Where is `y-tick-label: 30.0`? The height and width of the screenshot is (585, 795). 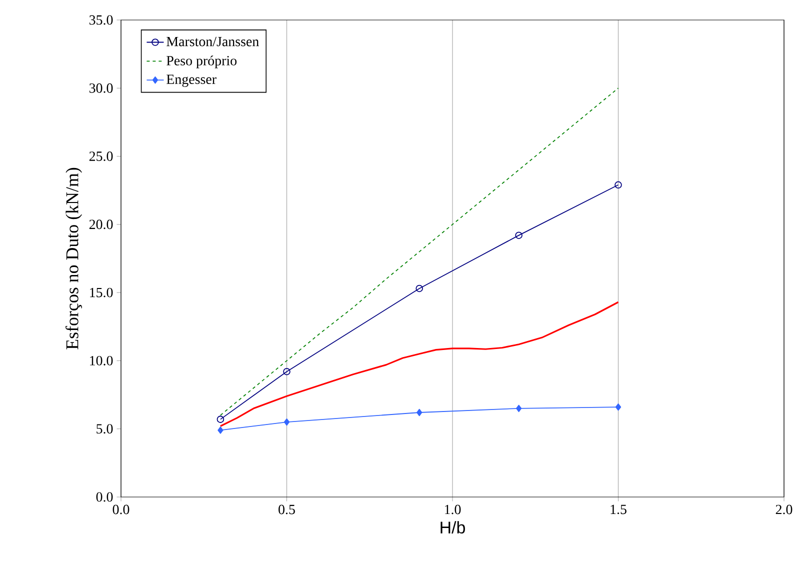 y-tick-label: 30.0 is located at coordinates (101, 88).